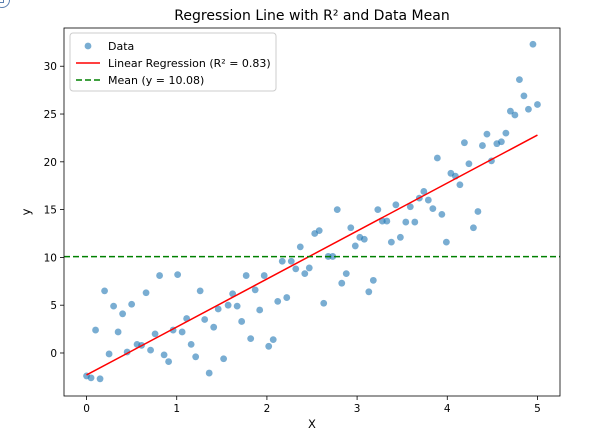  What do you see at coordinates (50, 115) in the screenshot?
I see `y-tick-label: 25` at bounding box center [50, 115].